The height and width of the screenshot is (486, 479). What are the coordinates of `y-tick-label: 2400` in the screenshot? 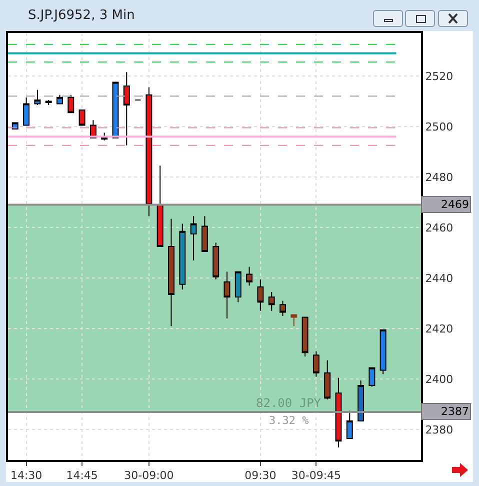 It's located at (439, 379).